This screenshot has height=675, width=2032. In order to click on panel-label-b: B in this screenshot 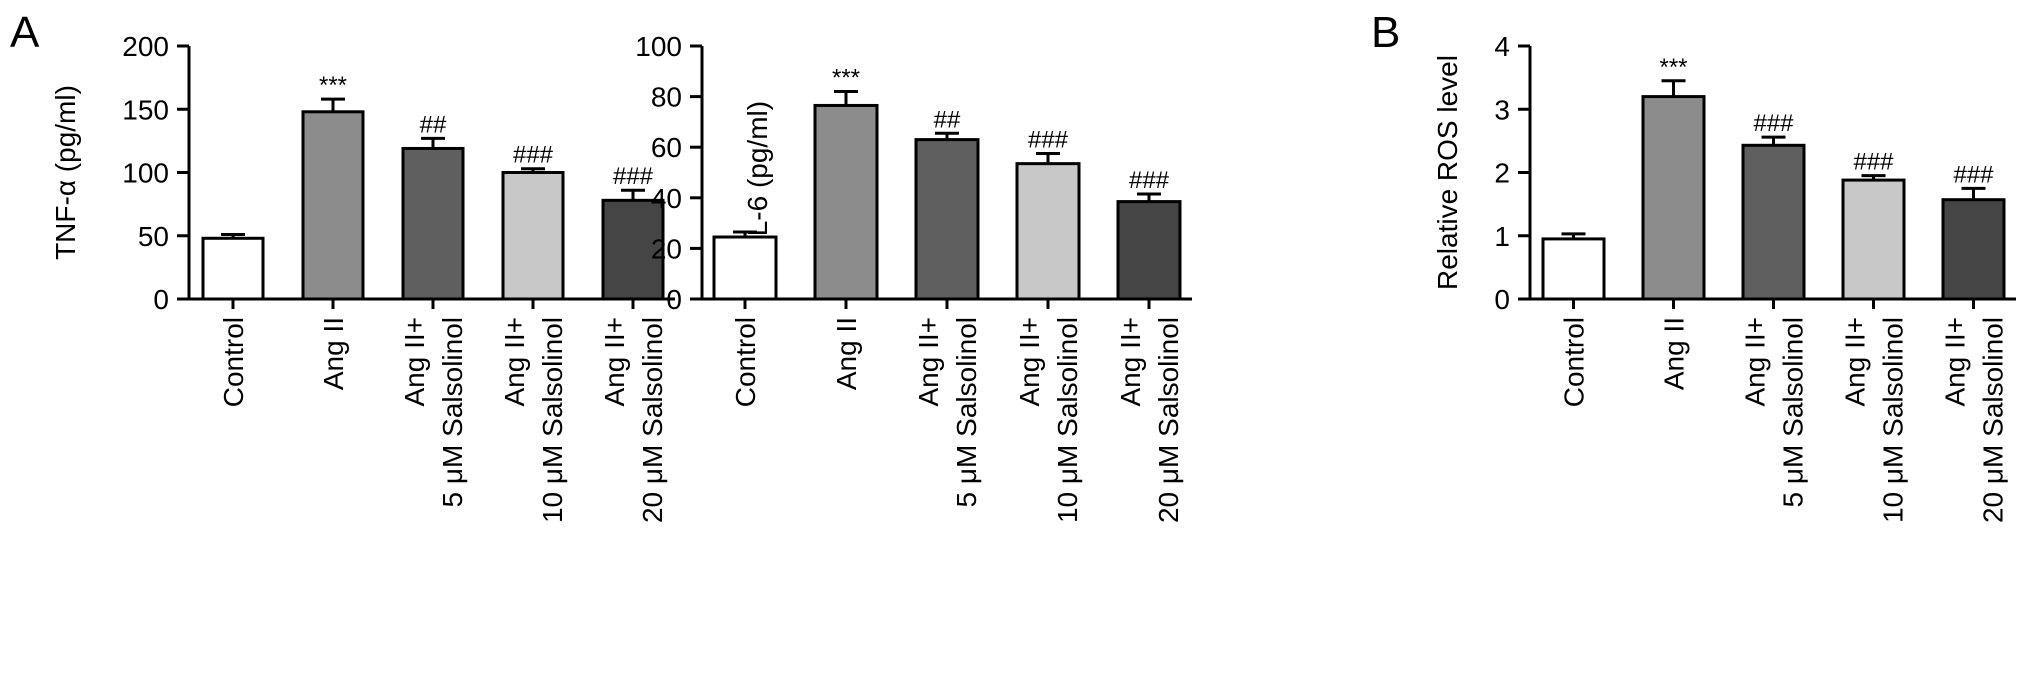, I will do `click(1386, 32)`.